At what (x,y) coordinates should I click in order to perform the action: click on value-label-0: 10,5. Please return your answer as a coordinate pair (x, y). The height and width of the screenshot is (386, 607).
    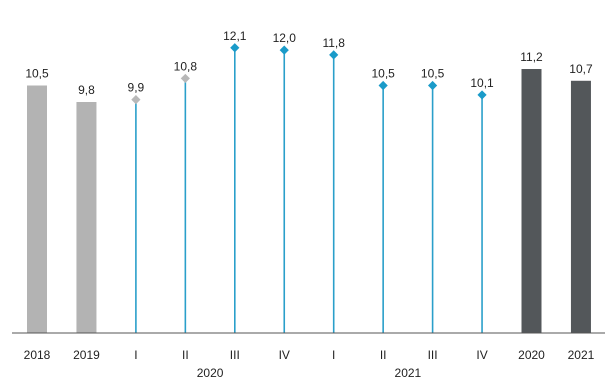
    Looking at the image, I should click on (37, 74).